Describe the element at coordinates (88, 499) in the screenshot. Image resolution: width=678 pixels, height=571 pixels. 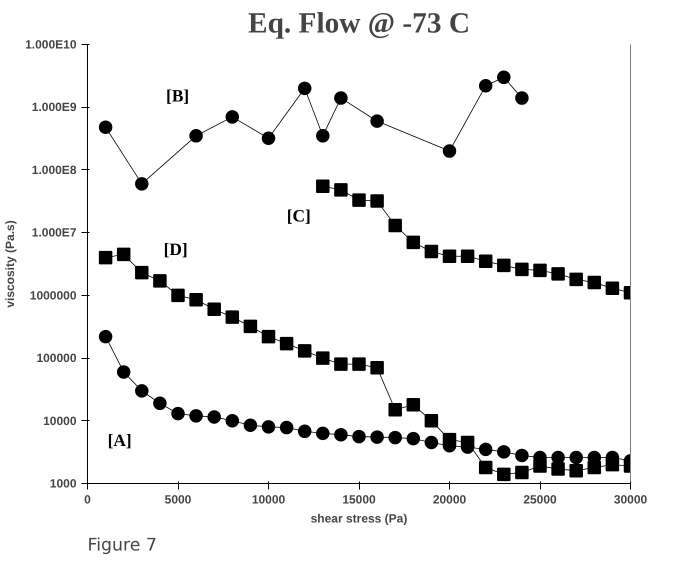
I see `x-tick-label: 0` at that location.